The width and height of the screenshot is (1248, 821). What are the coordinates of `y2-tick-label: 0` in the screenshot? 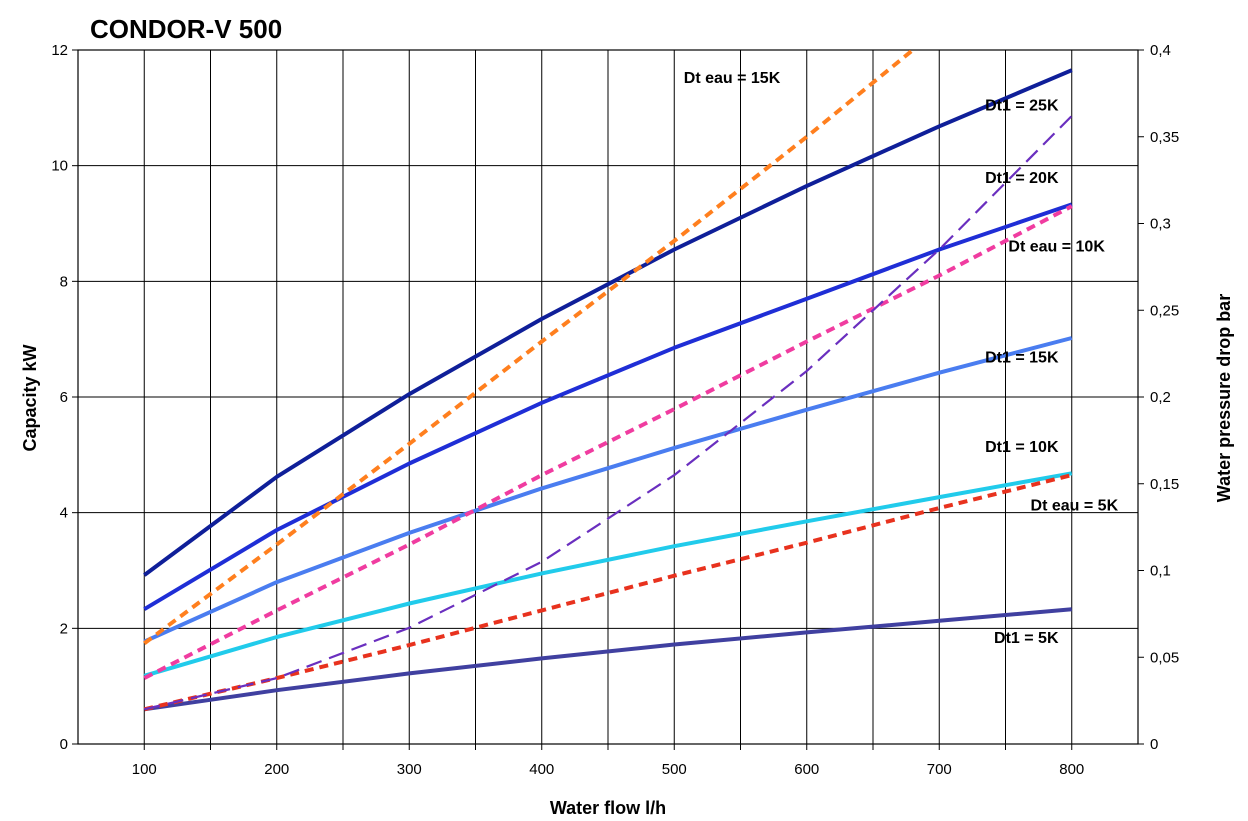 It's located at (1154, 744).